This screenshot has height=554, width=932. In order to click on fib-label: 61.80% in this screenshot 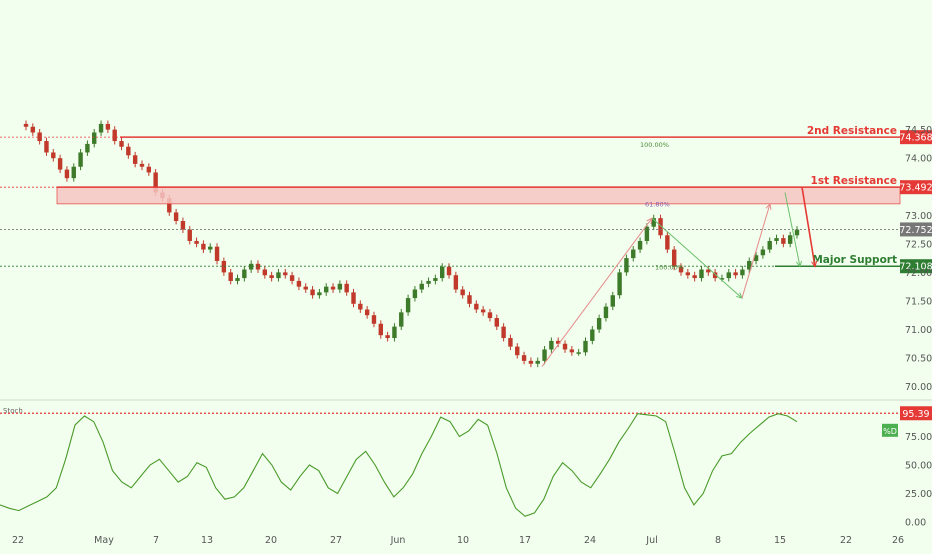, I will do `click(657, 205)`.